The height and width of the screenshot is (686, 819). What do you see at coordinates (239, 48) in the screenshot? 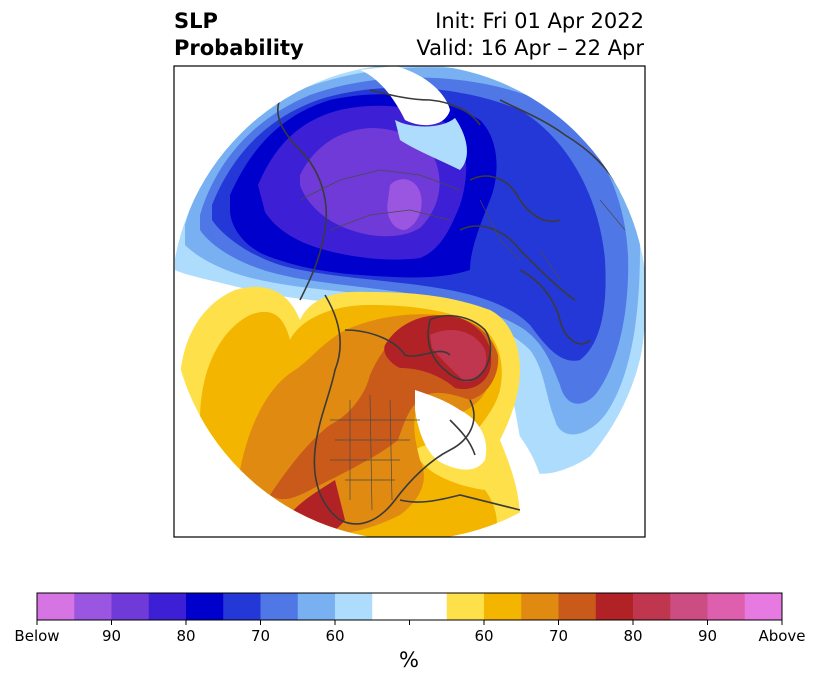
I see `title-line-2: Probability` at bounding box center [239, 48].